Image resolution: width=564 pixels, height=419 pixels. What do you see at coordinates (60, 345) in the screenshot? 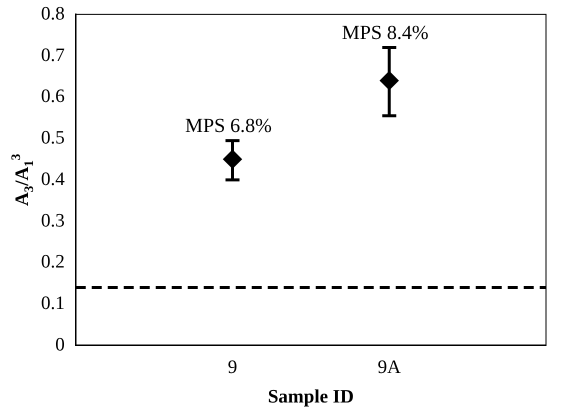
I see `y-tick-label: 0` at bounding box center [60, 345].